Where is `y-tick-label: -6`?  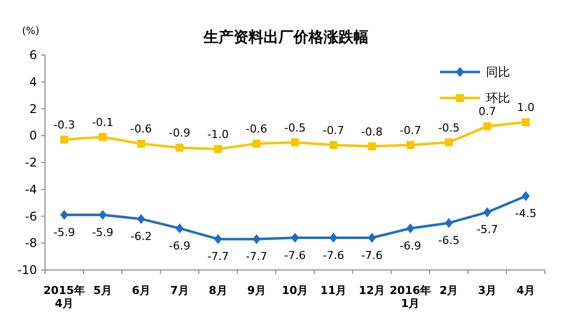
y-tick-label: -6 is located at coordinates (31, 216).